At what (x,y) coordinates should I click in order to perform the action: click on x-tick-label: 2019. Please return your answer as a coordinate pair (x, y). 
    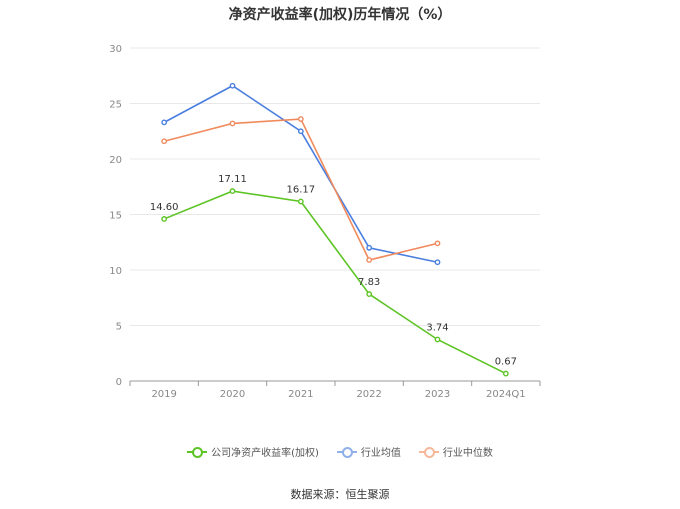
    Looking at the image, I should click on (163, 394).